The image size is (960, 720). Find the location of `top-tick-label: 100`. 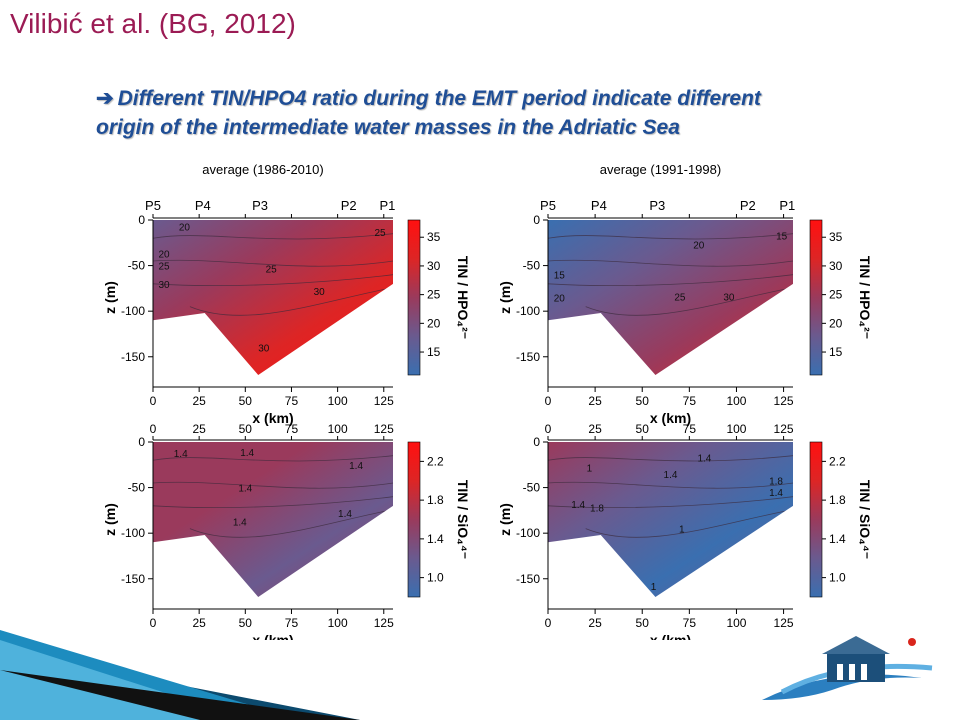

top-tick-label: 100 is located at coordinates (338, 429).